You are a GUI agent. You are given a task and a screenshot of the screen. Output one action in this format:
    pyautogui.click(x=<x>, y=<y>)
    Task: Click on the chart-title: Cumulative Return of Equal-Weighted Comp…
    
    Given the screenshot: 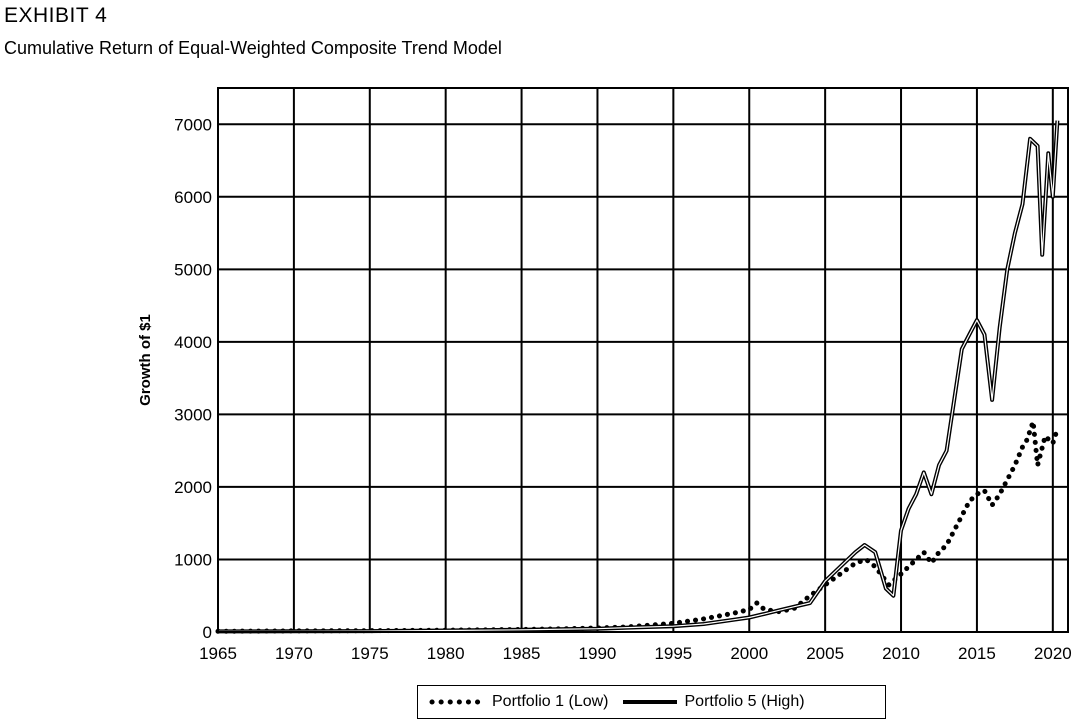 What is the action you would take?
    pyautogui.click(x=253, y=48)
    